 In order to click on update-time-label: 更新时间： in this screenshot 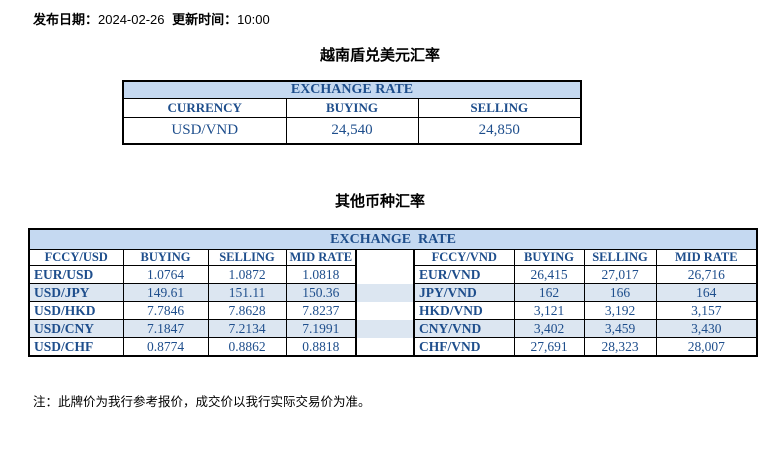, I will do `click(205, 19)`.